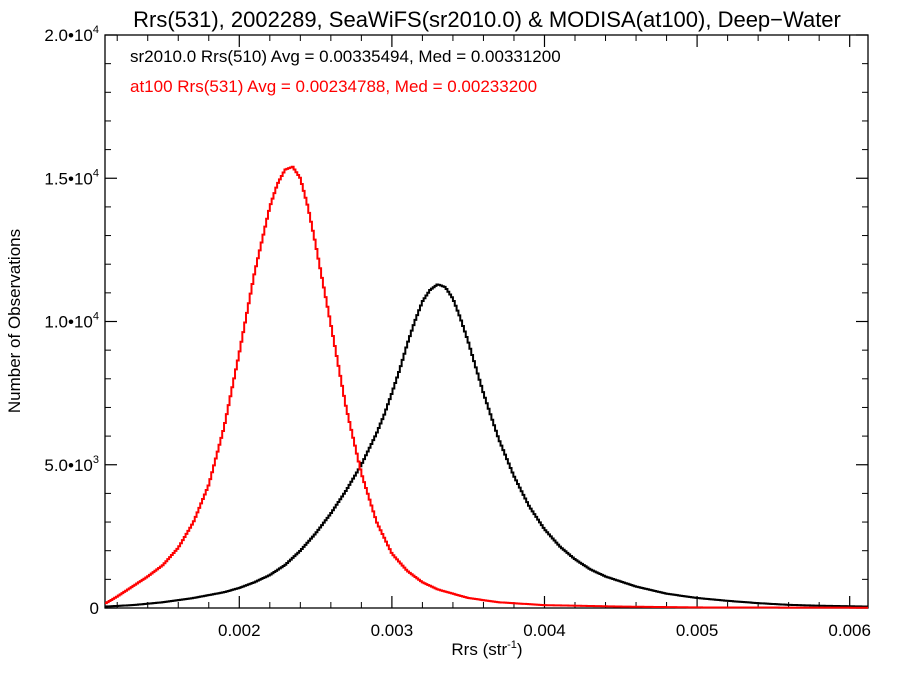 The height and width of the screenshot is (675, 900). I want to click on y-tick-label: 1.0•104, so click(71, 321).